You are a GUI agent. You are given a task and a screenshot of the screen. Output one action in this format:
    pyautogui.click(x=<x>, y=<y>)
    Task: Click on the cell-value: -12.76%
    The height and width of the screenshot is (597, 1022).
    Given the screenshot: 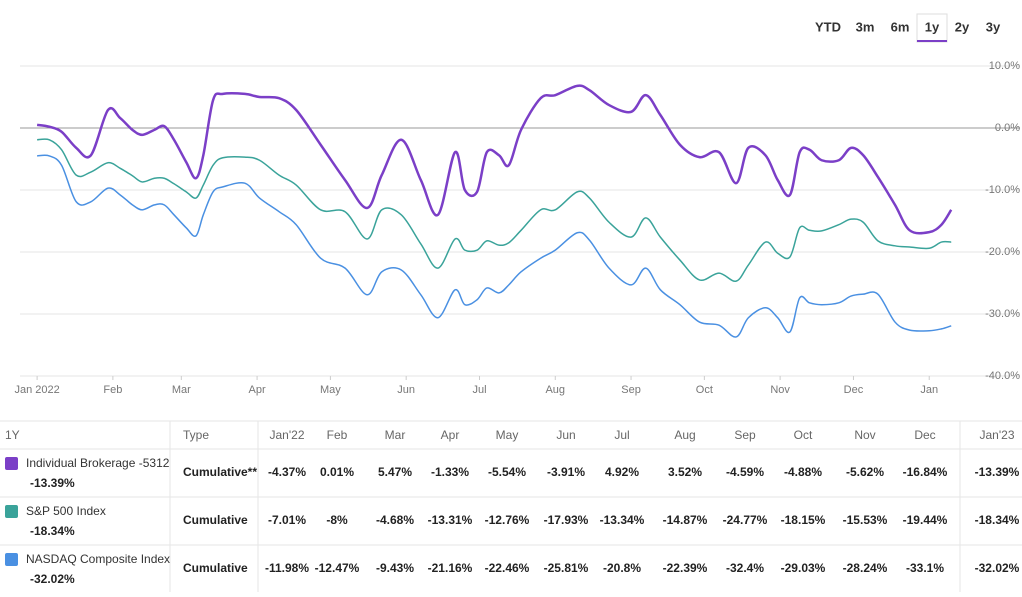 What is the action you would take?
    pyautogui.click(x=507, y=520)
    